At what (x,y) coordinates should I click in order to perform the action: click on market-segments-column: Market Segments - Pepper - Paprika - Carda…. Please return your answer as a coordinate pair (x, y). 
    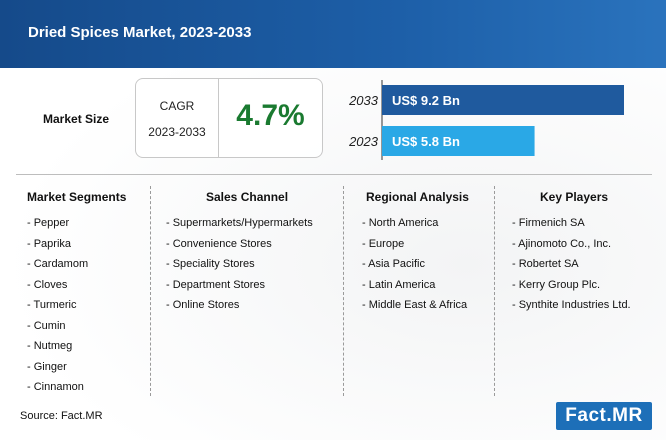
    Looking at the image, I should click on (82, 294).